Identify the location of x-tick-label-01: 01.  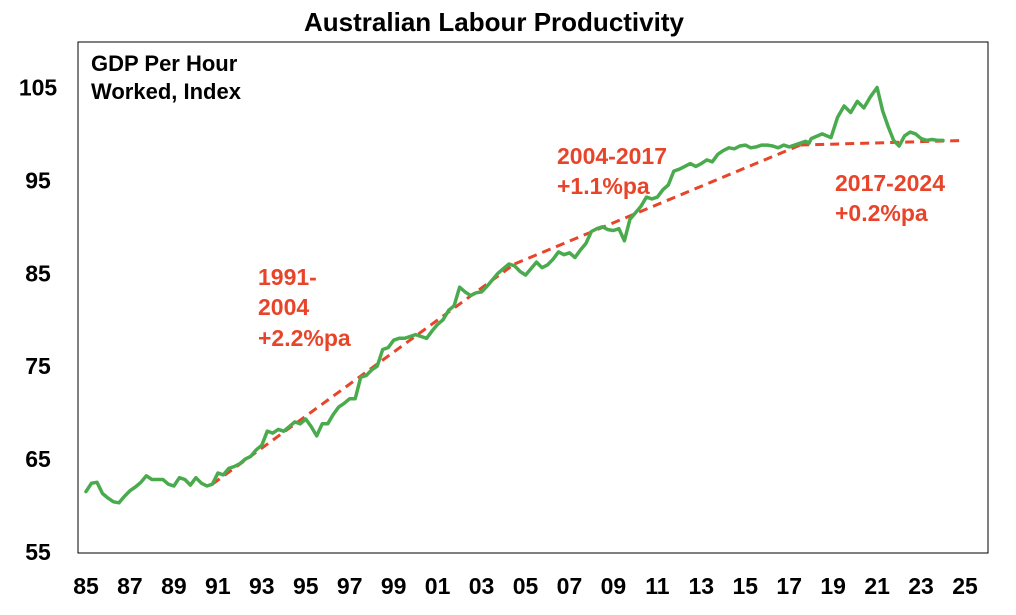
(438, 586).